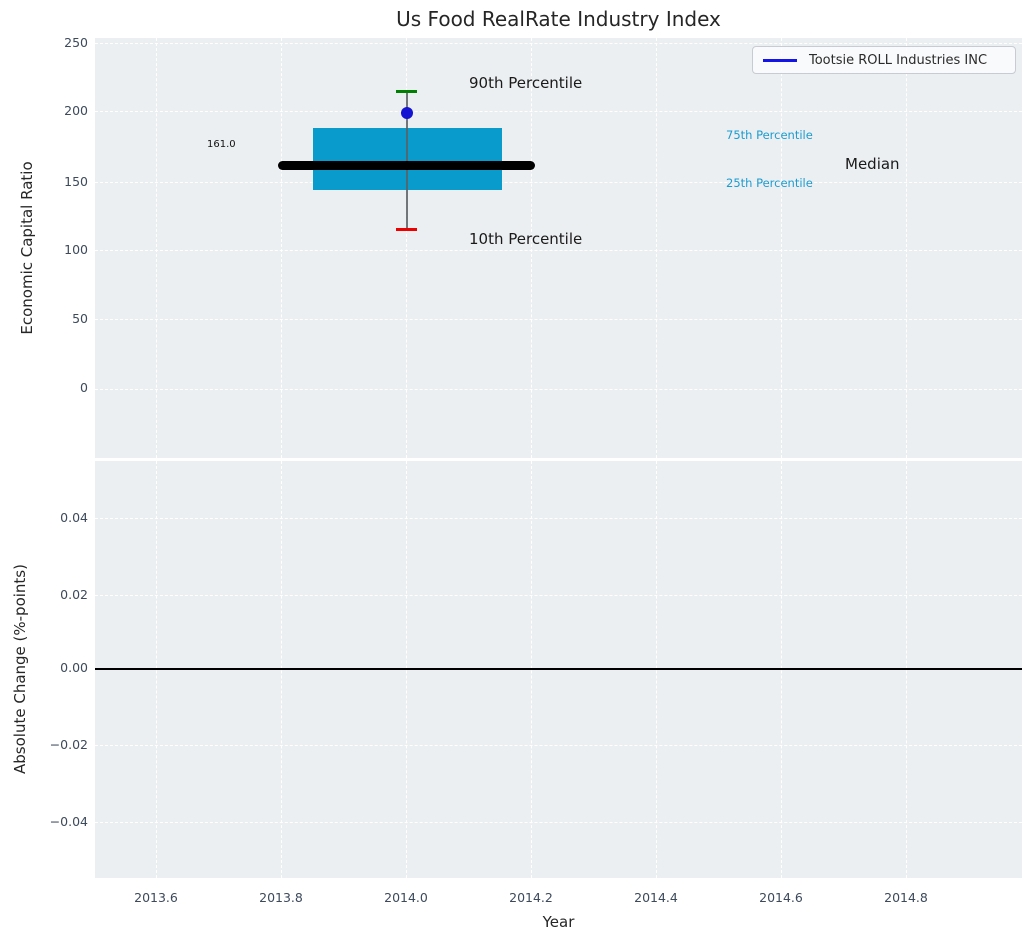  Describe the element at coordinates (74, 667) in the screenshot. I see `ytick-label: 0.00` at that location.